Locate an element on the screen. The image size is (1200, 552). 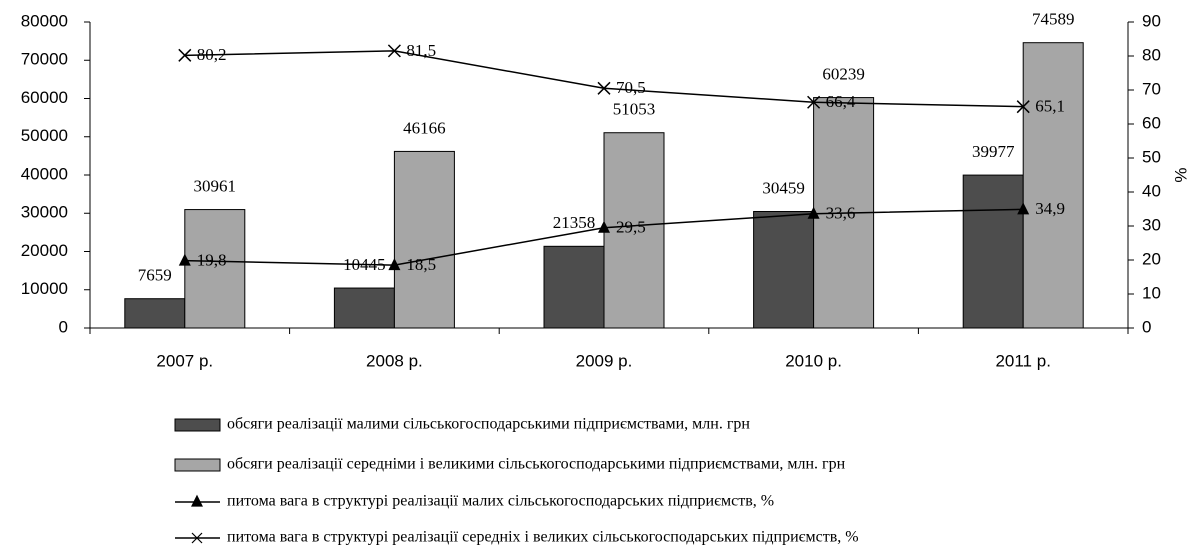
x-tick-label: 2007 р. is located at coordinates (184, 360).